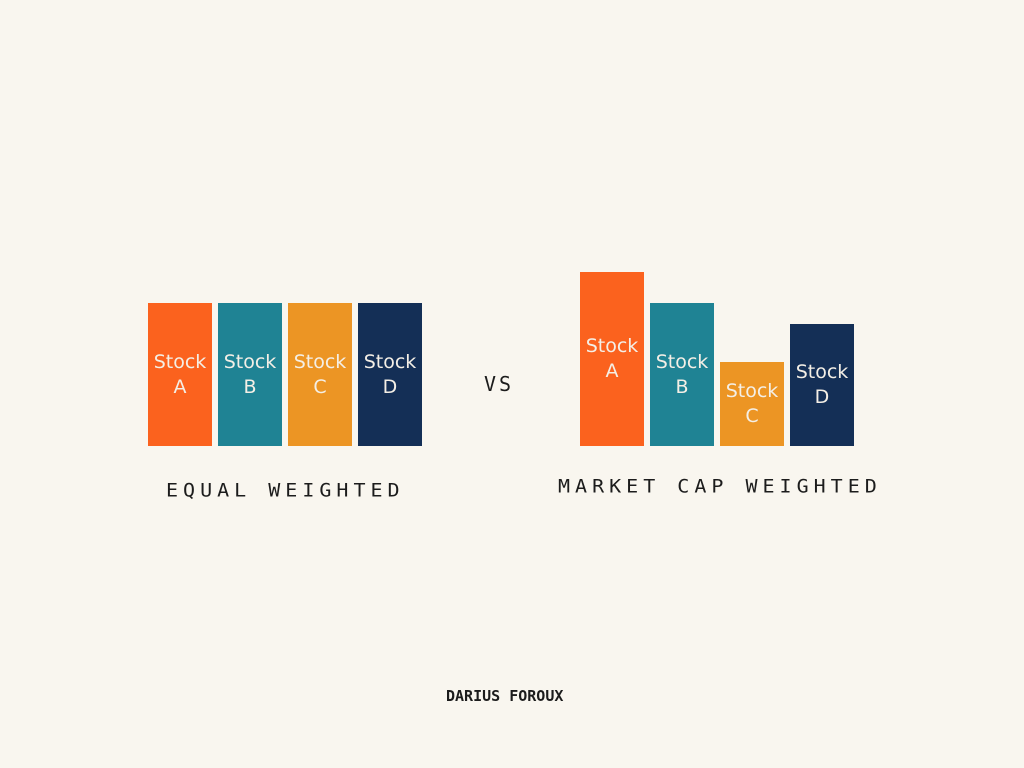  I want to click on author-signature: DARIUS FOROUX, so click(505, 696).